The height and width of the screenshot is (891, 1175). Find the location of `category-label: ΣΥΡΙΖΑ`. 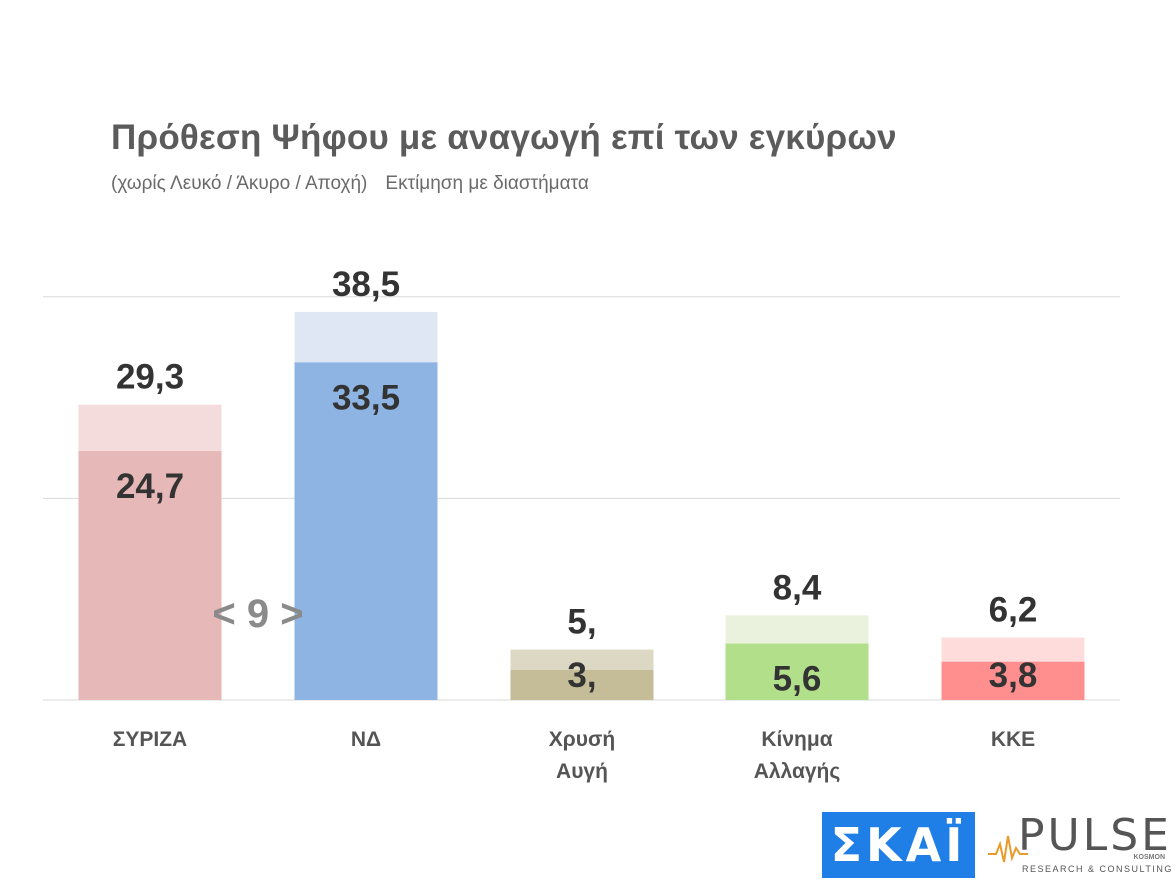

category-label: ΣΥΡΙΖΑ is located at coordinates (150, 739).